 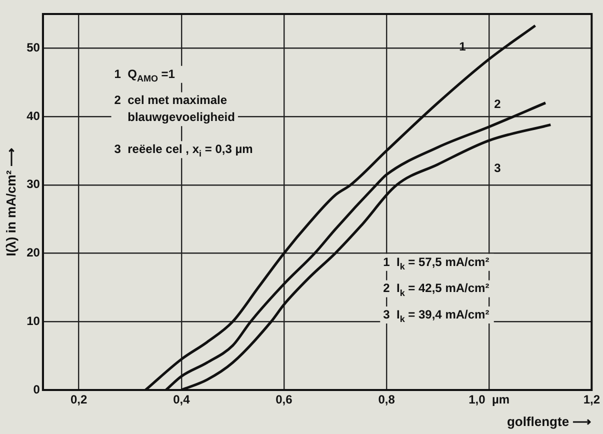 I want to click on x-tick-label: 0,8, so click(x=387, y=399).